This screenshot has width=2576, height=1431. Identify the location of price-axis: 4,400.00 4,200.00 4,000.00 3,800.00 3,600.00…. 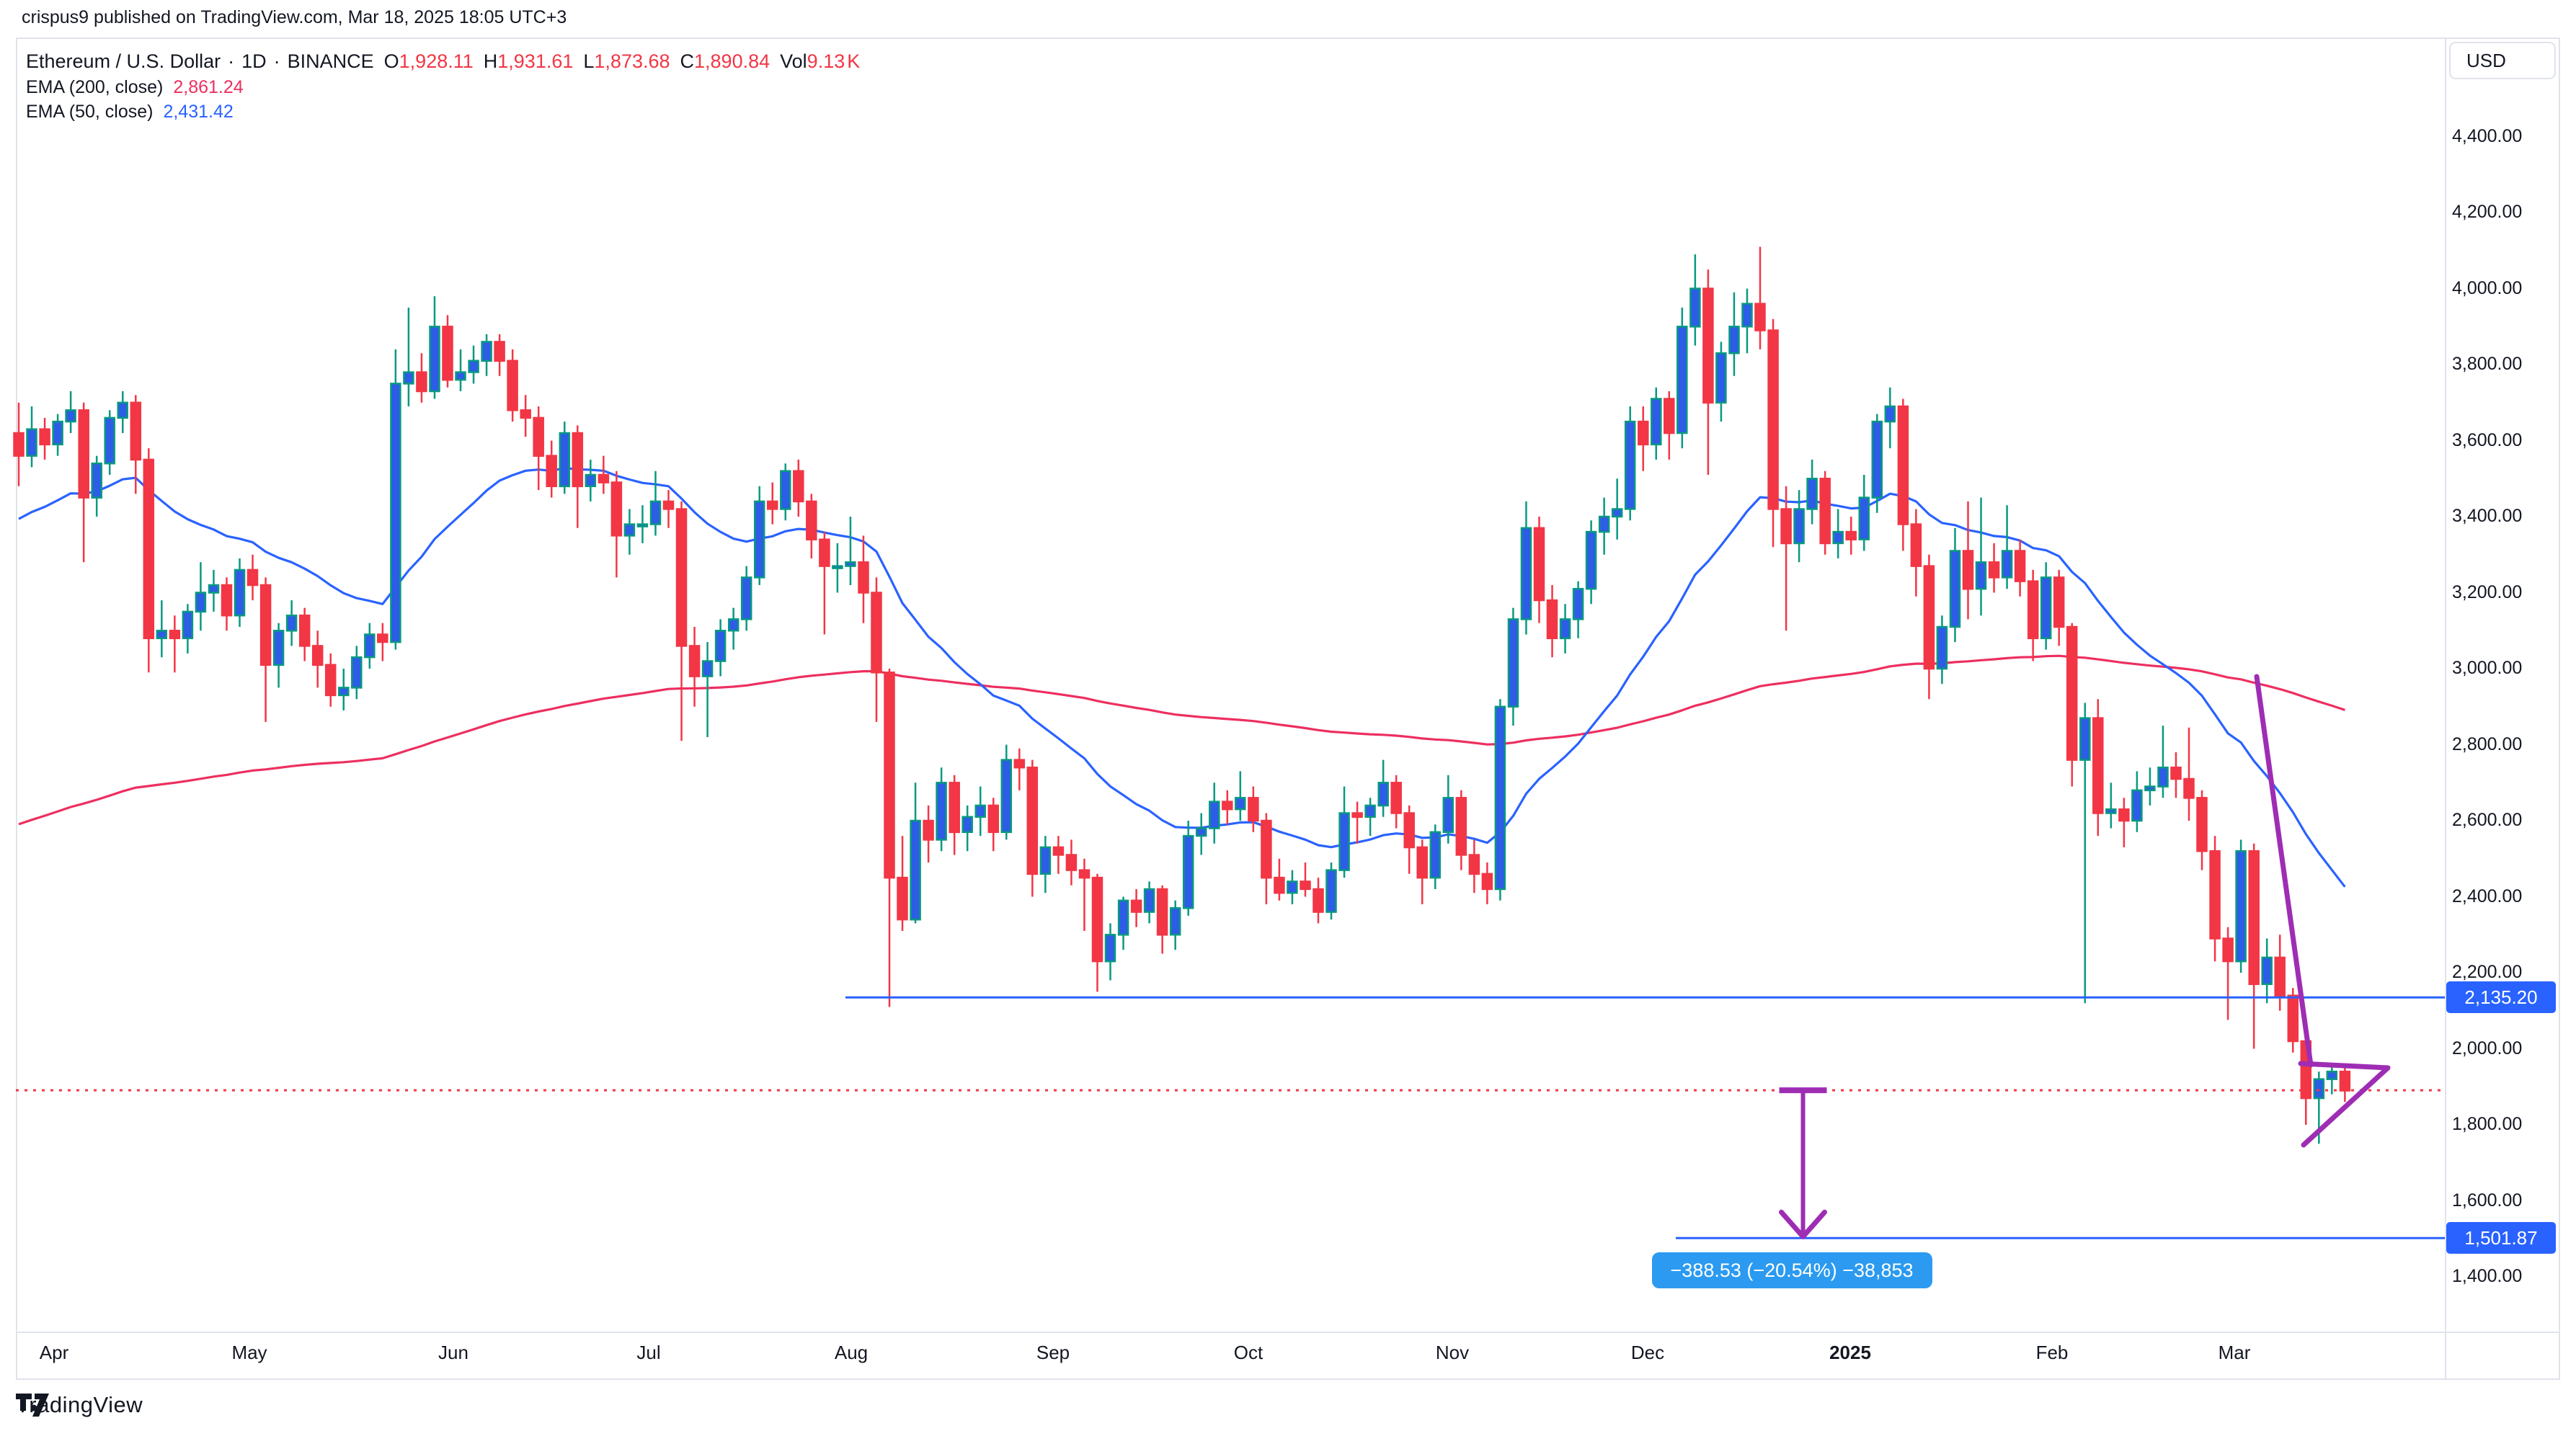
(2510, 685).